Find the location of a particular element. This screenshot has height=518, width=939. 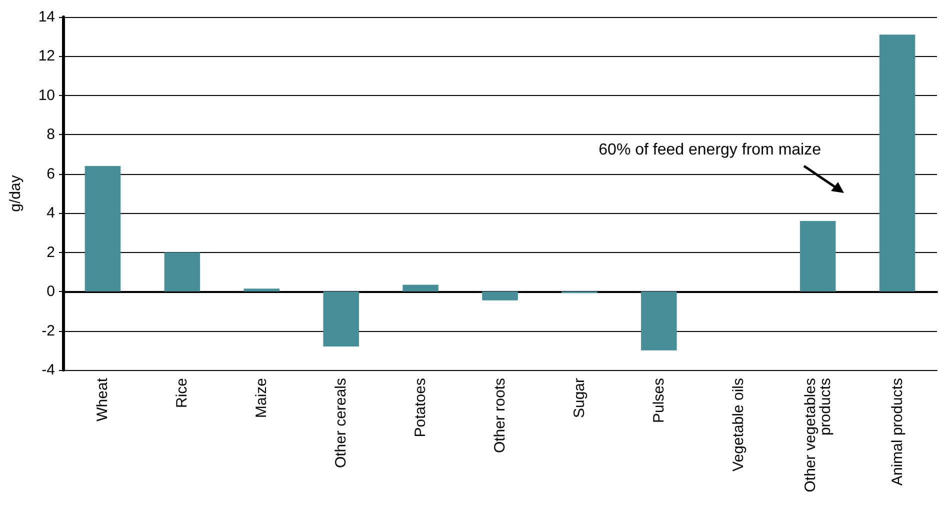

x-tick-label: Pulses is located at coordinates (659, 401).